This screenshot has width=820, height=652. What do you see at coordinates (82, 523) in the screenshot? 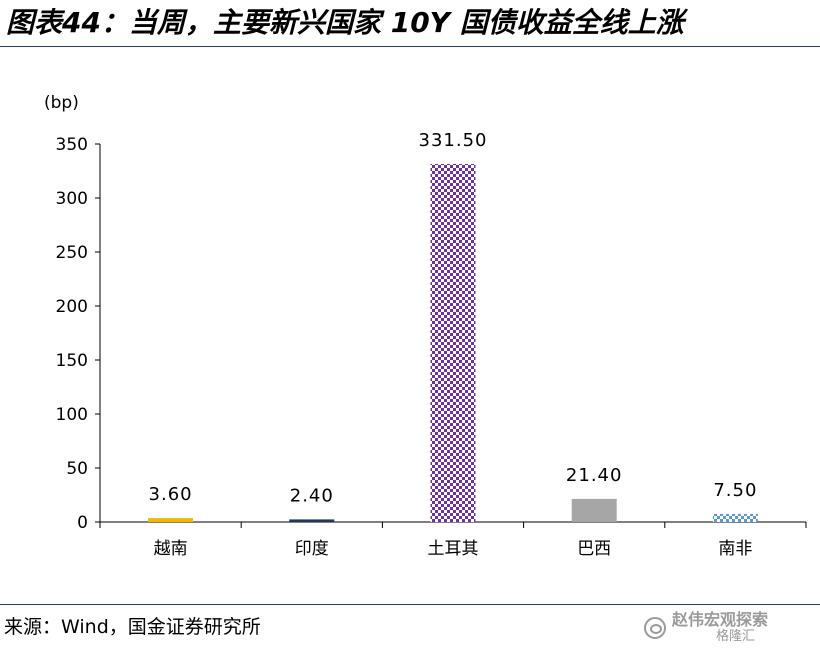
I see `y-tick-label: 0` at bounding box center [82, 523].